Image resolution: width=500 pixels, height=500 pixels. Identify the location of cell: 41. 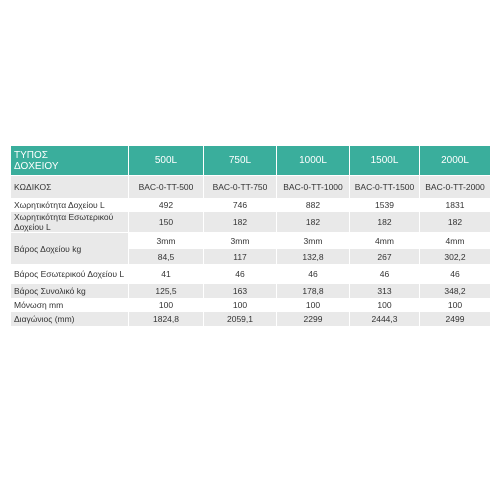
(166, 274).